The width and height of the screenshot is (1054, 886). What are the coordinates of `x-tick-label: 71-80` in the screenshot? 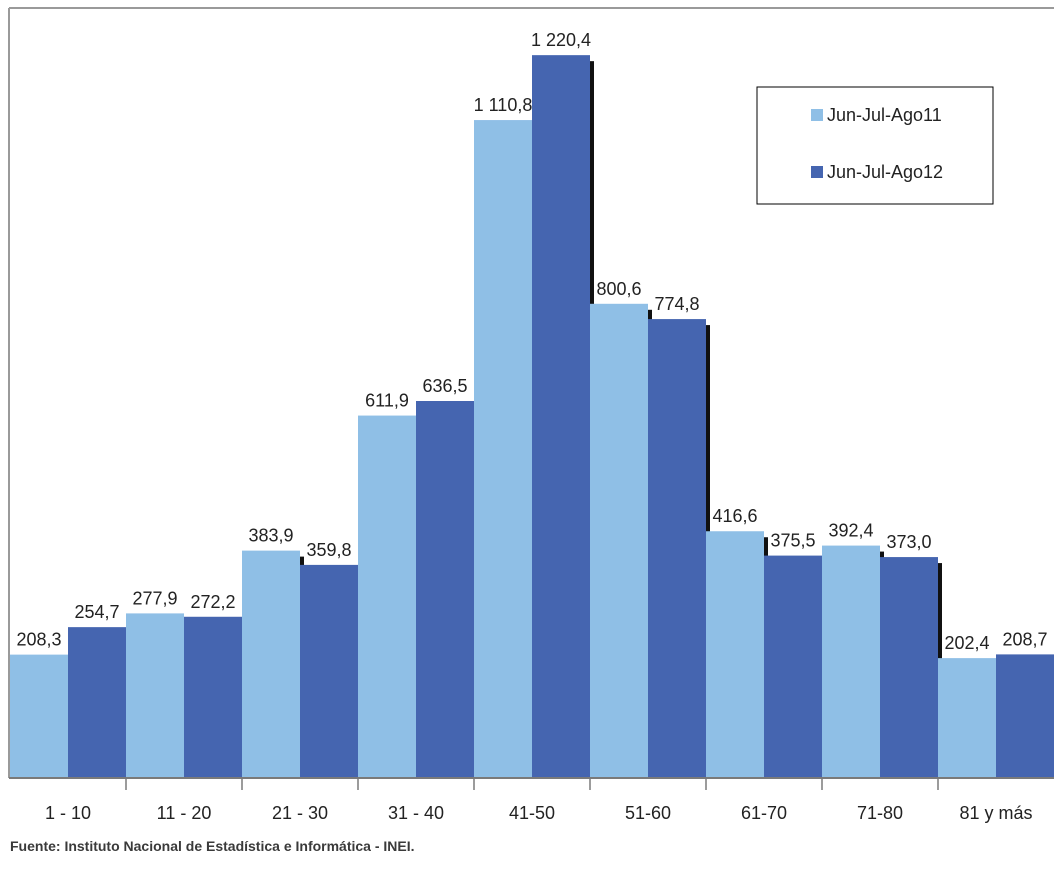 It's located at (880, 813).